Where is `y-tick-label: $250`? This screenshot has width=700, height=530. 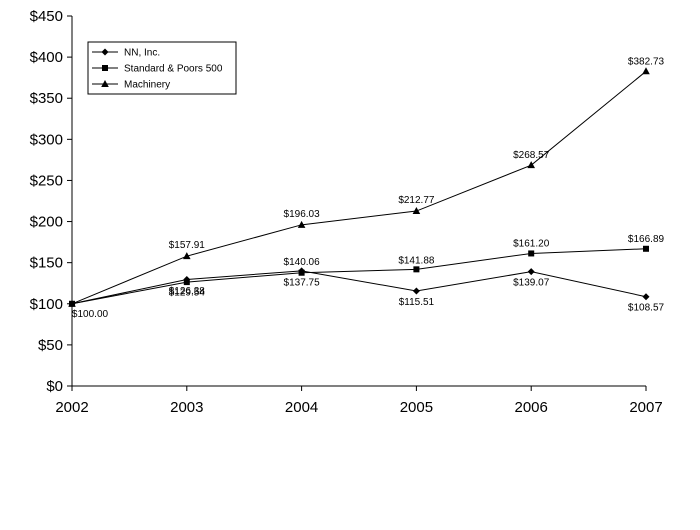 y-tick-label: $250 is located at coordinates (46, 180).